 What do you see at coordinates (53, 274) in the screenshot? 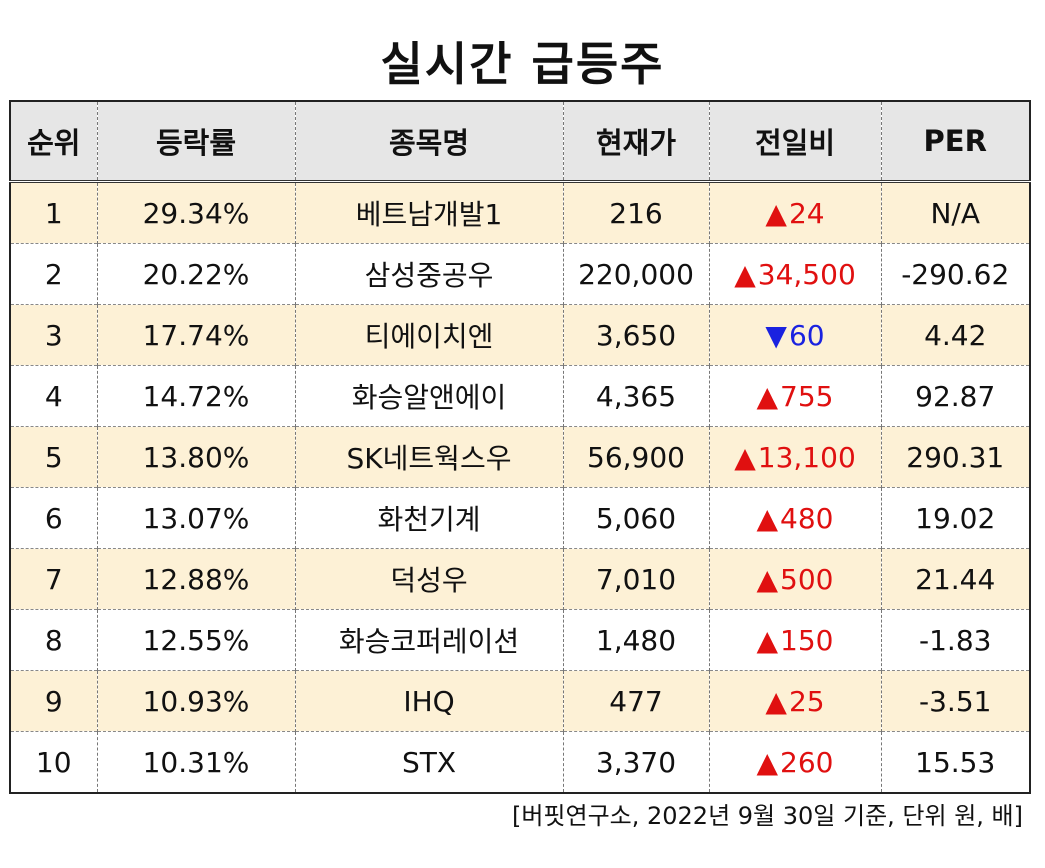
I see `rank-cell: 2` at bounding box center [53, 274].